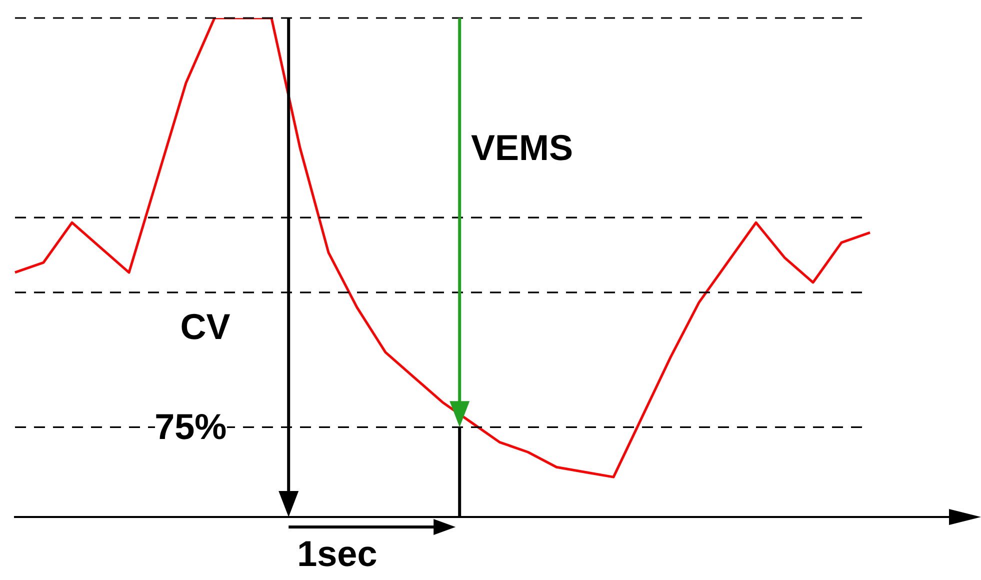 The height and width of the screenshot is (580, 981). Describe the element at coordinates (205, 327) in the screenshot. I see `annotation: CV` at that location.